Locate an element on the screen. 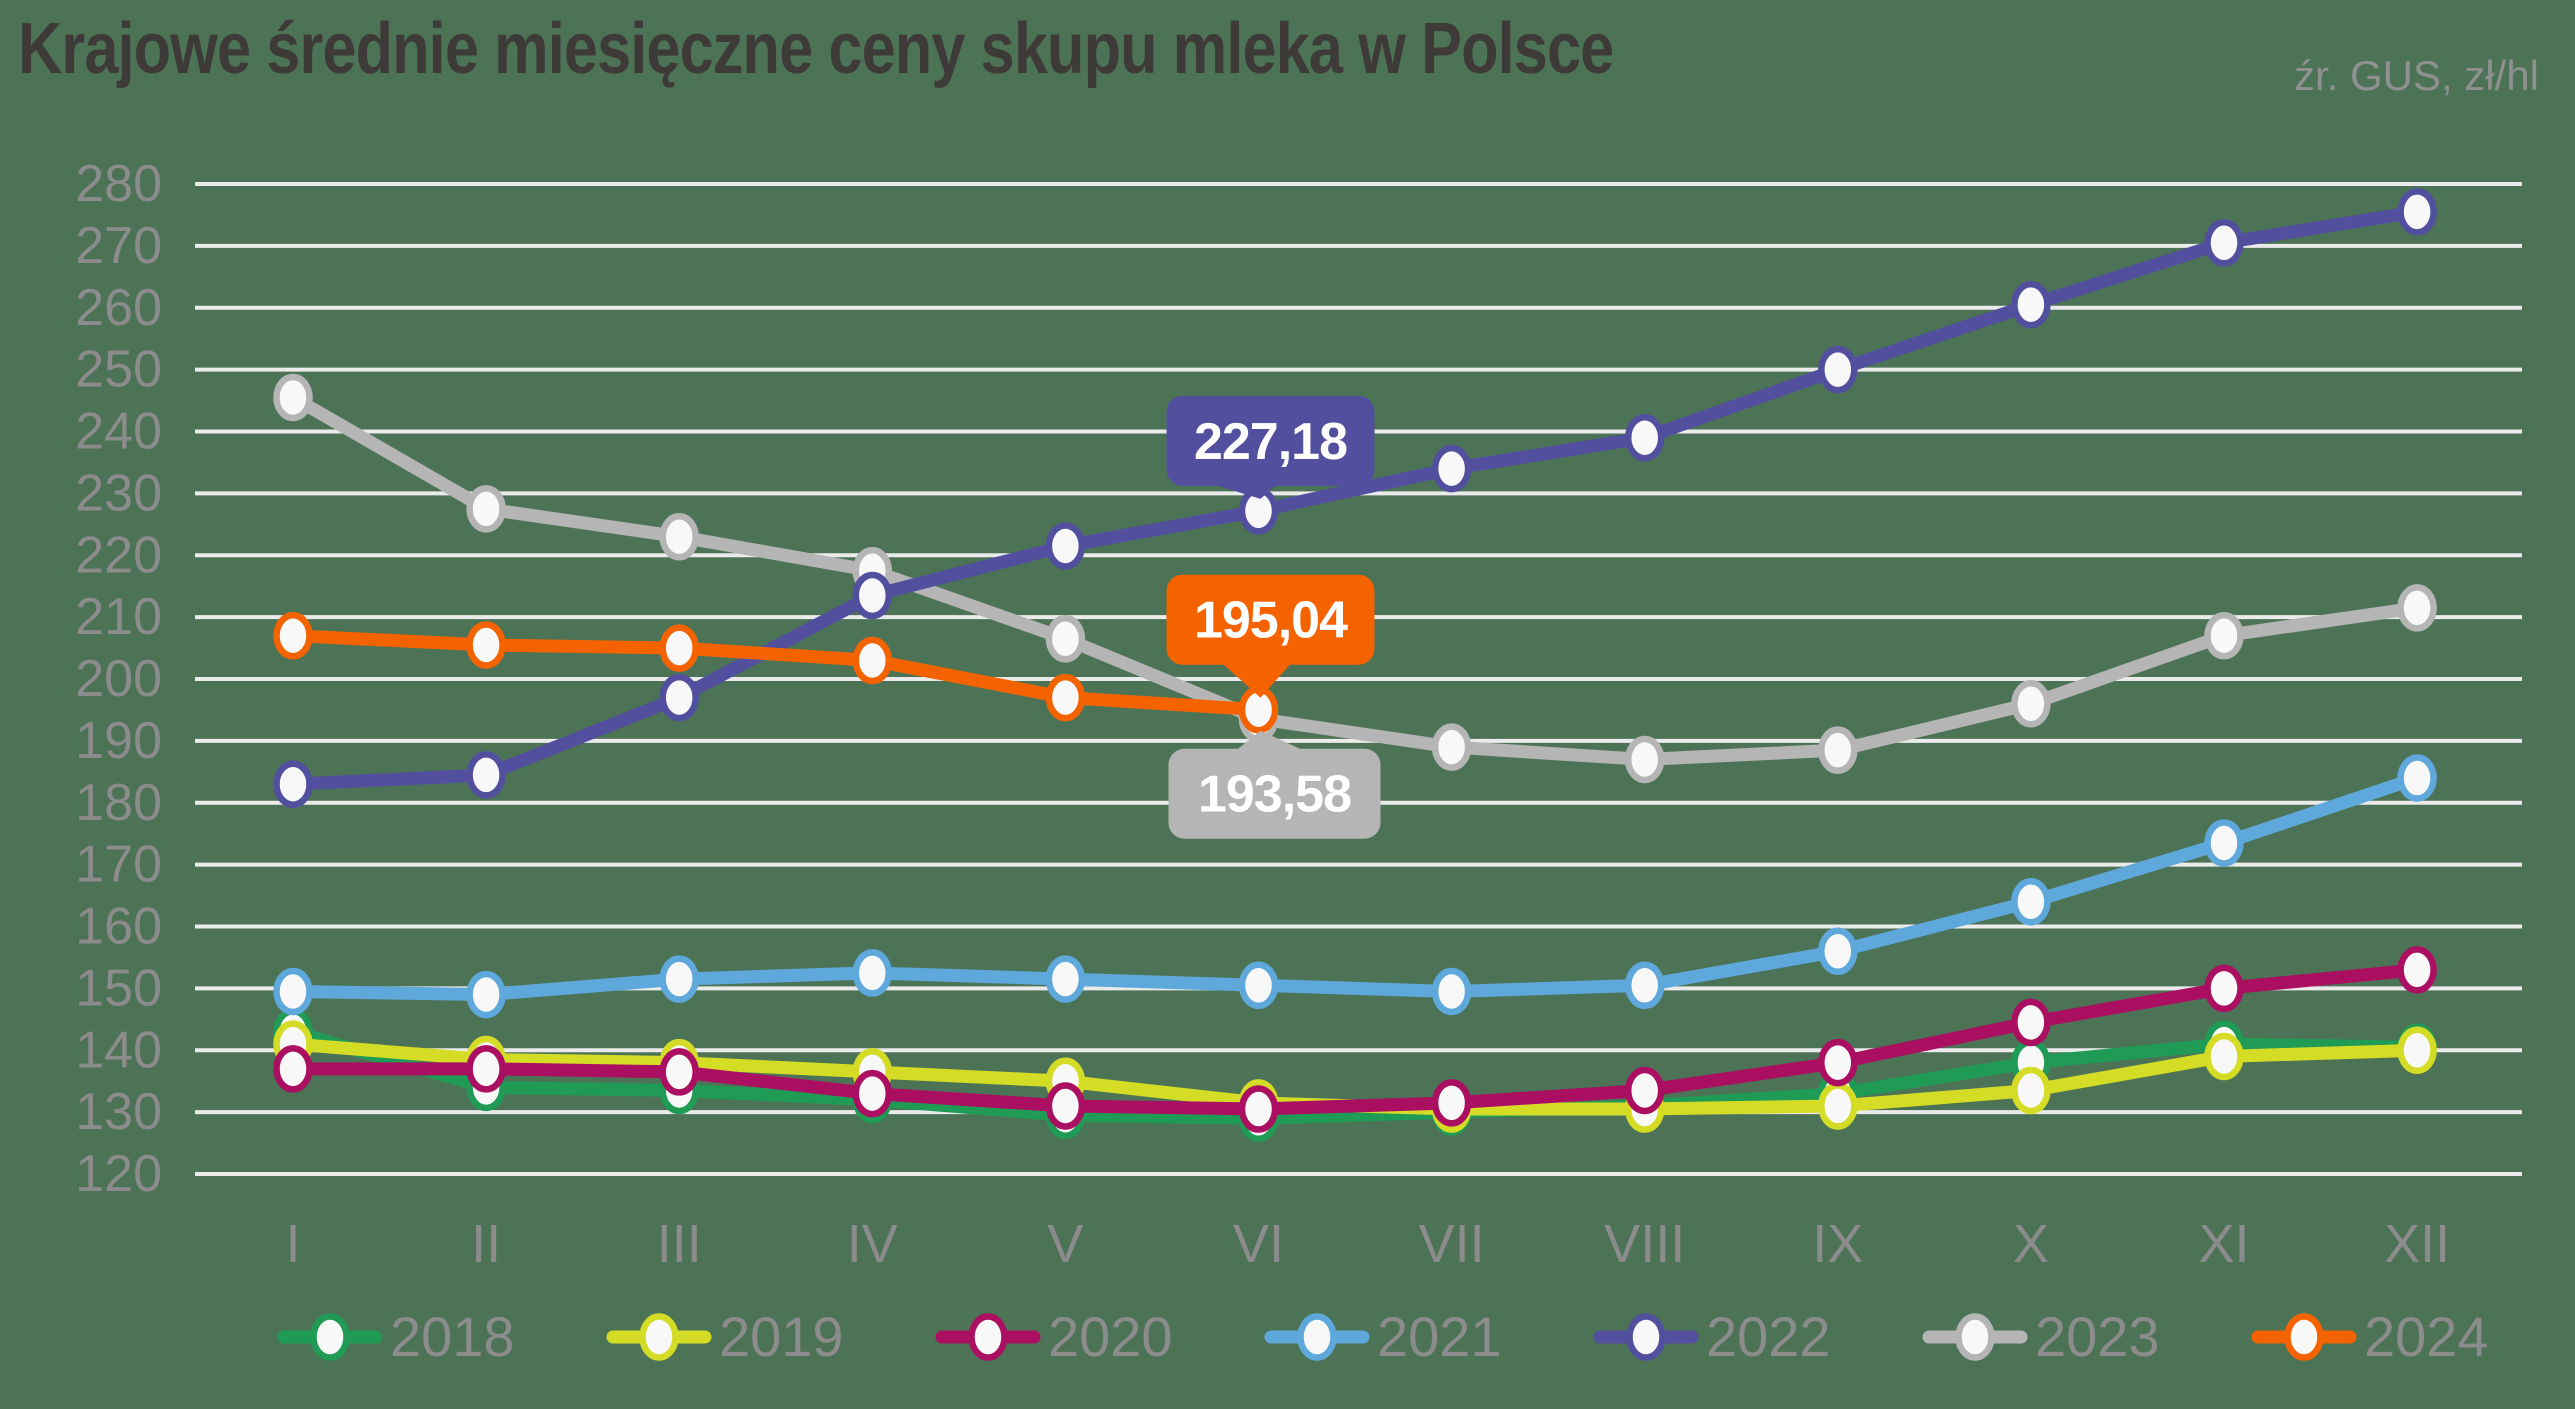 This screenshot has width=2575, height=1409. x-axis-label-VI: VI is located at coordinates (1258, 1244).